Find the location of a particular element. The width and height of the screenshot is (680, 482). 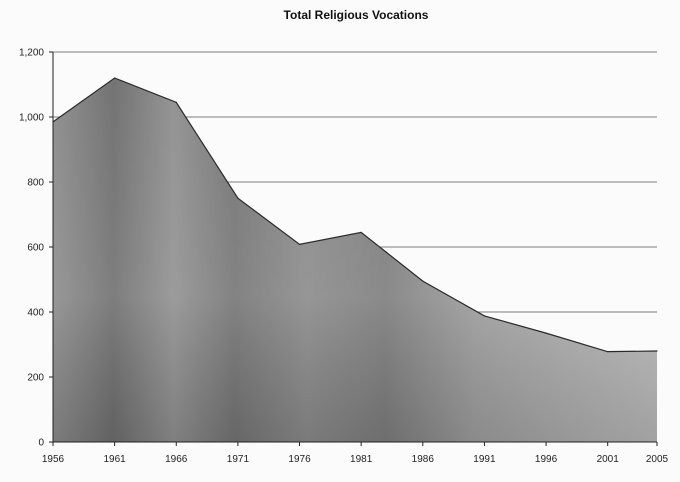

x-tick-label: 1961 is located at coordinates (115, 459).